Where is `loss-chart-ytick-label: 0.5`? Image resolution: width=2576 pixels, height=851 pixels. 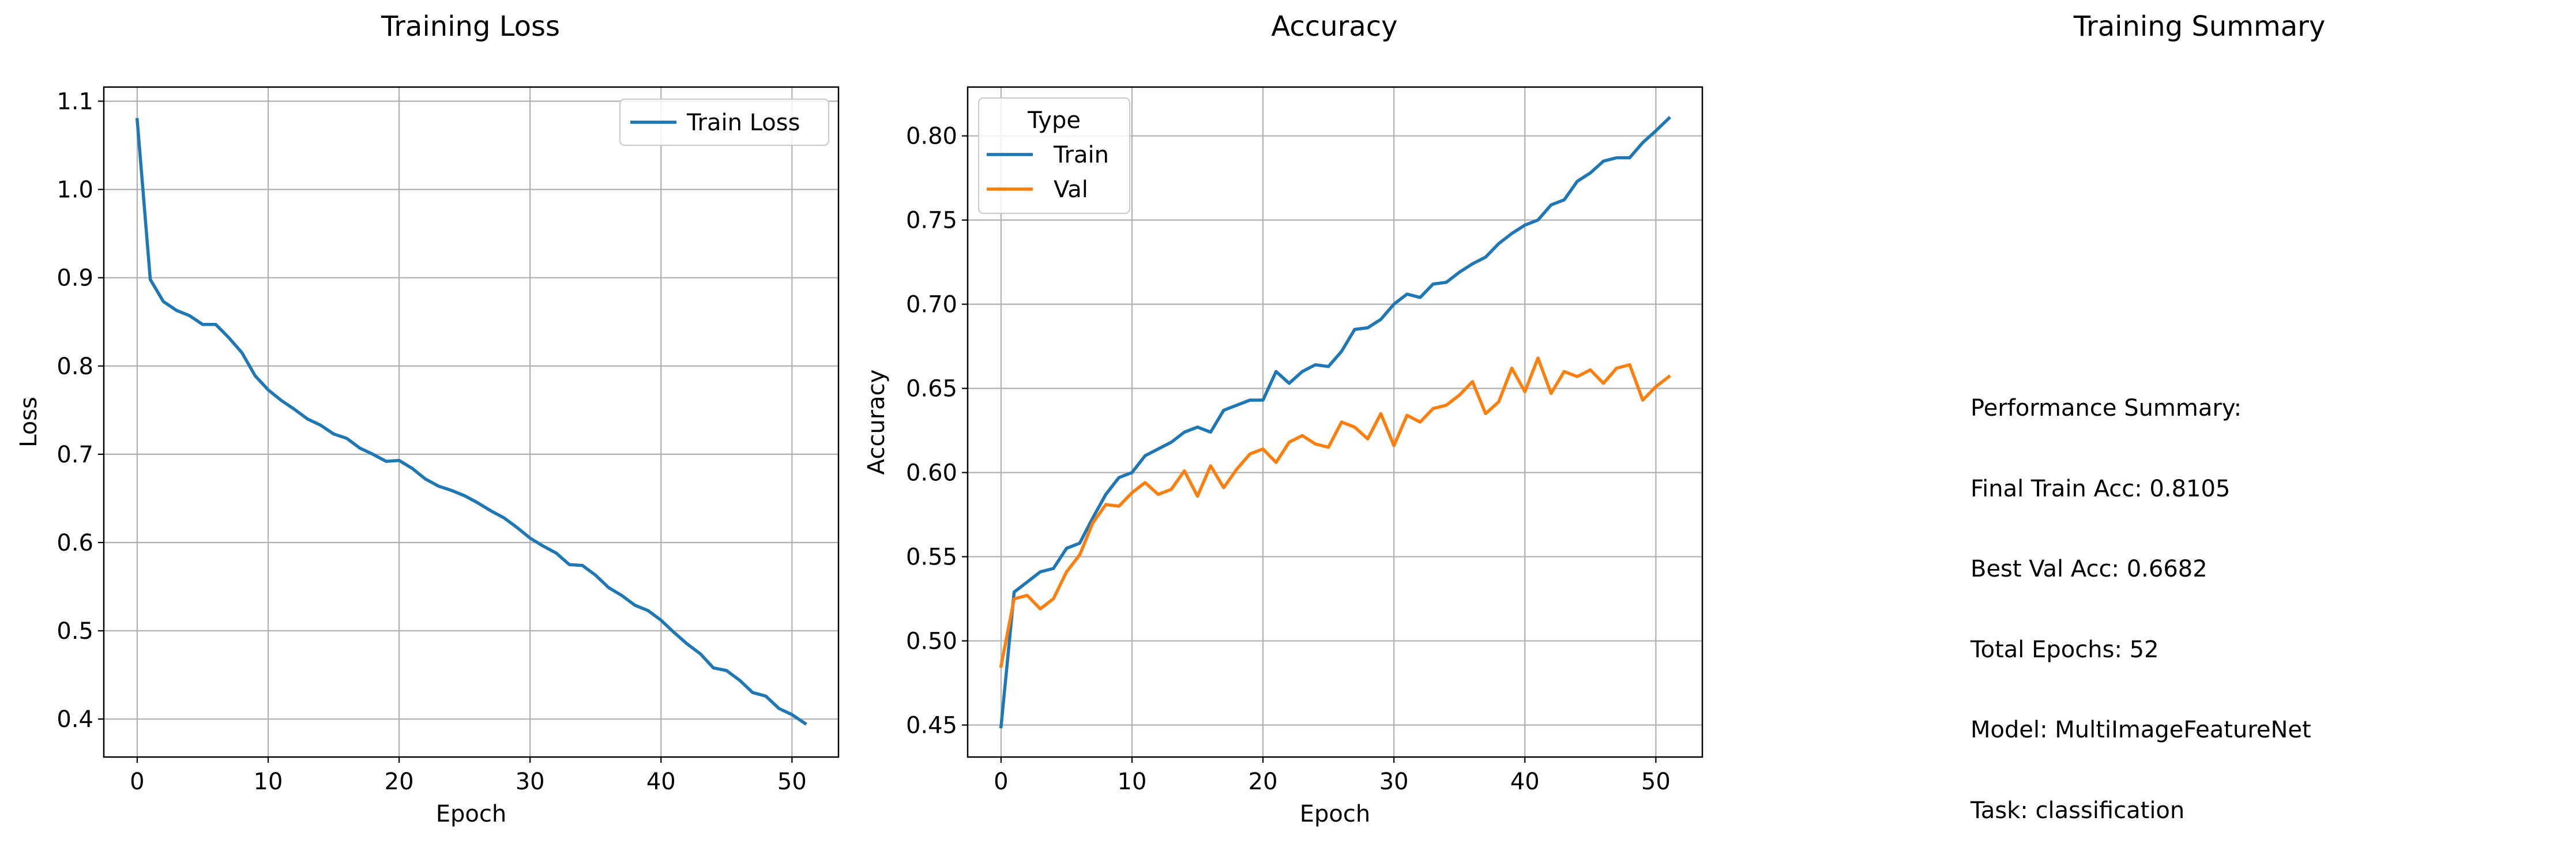 loss-chart-ytick-label: 0.5 is located at coordinates (75, 631).